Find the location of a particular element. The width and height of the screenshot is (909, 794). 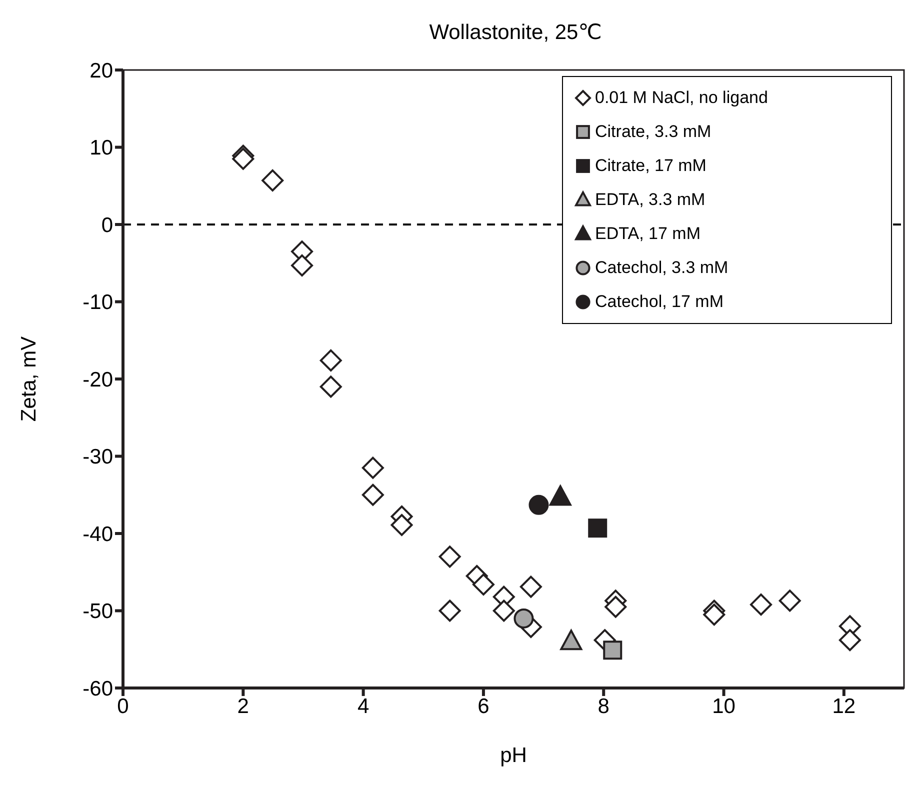

y-axis-title: Zeta, mV is located at coordinates (28, 379).